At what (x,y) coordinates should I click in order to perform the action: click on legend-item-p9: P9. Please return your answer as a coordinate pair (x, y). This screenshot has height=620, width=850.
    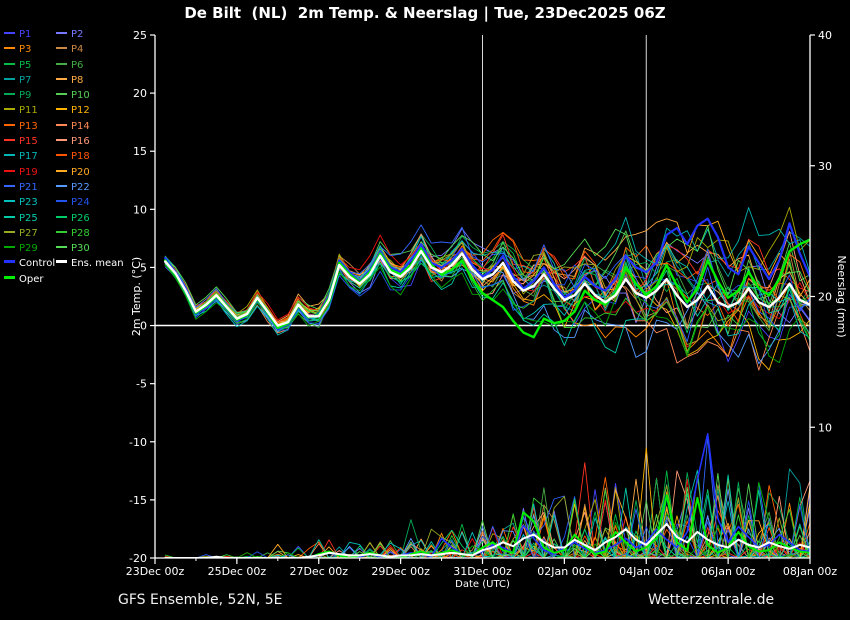
    Looking at the image, I should click on (30, 95).